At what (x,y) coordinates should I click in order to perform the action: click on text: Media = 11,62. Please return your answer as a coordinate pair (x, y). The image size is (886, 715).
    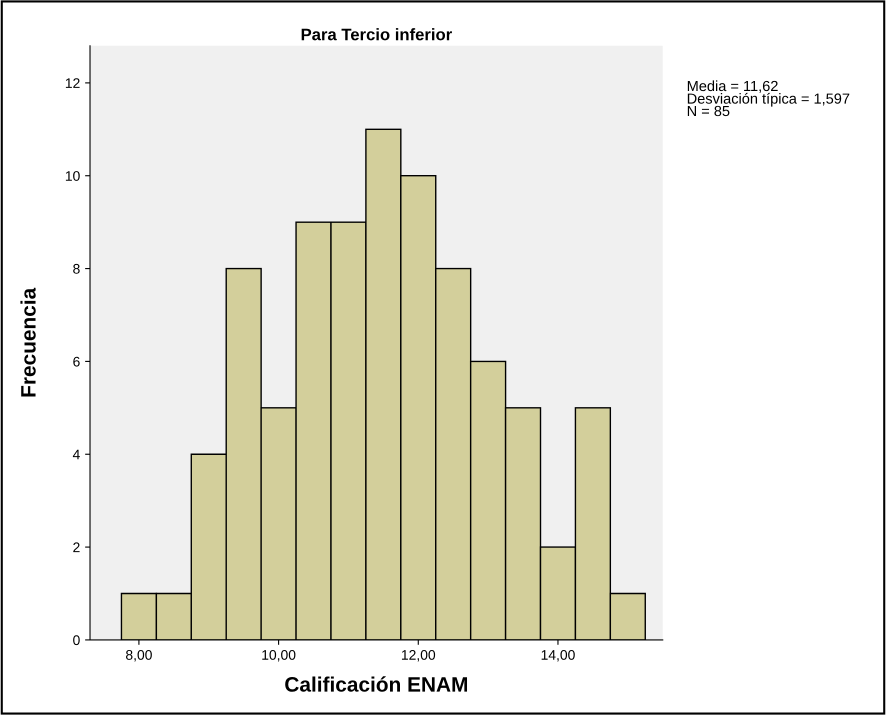
    Looking at the image, I should click on (733, 86).